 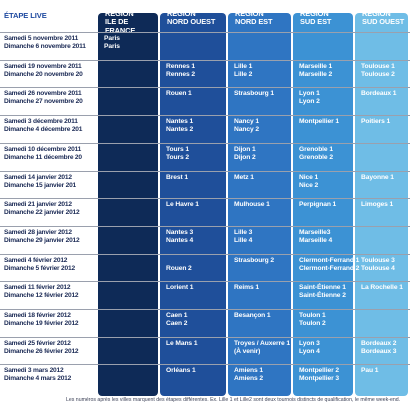 I want to click on date-saturday: Samedi 5 novembre 2011, so click(x=41, y=38).